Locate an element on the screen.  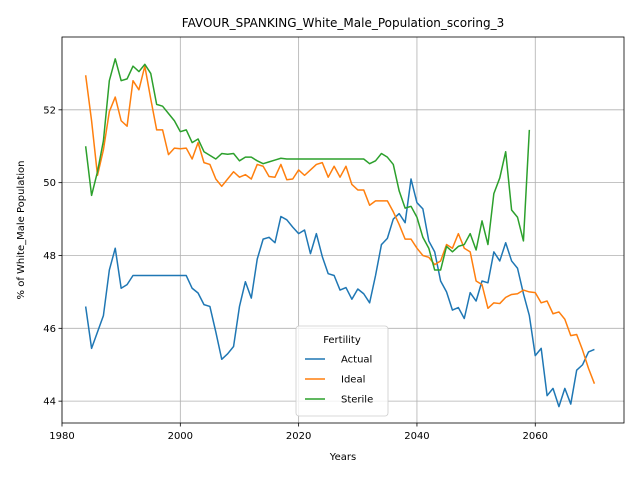
legend-title: Fertility is located at coordinates (342, 340).